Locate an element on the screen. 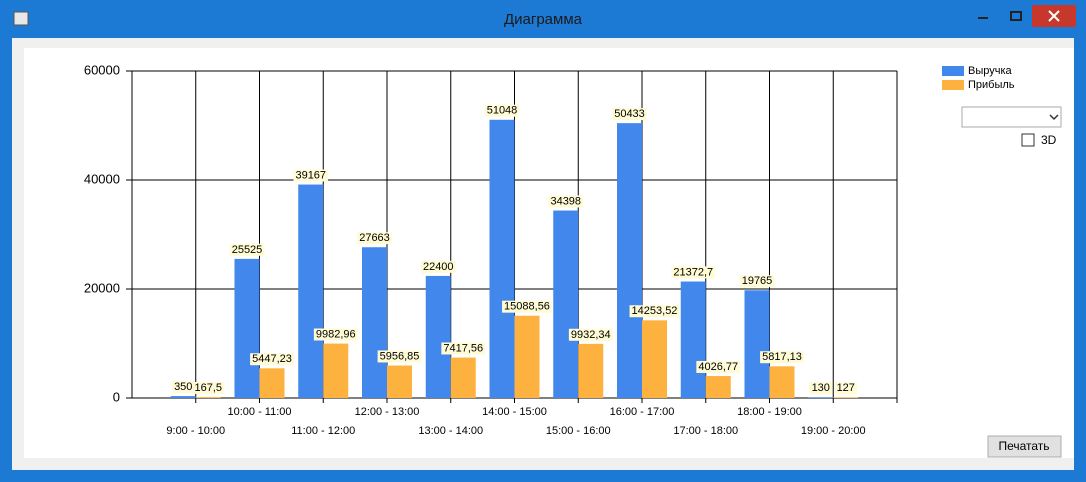 The height and width of the screenshot is (482, 1086). checkbox is located at coordinates (1028, 140).